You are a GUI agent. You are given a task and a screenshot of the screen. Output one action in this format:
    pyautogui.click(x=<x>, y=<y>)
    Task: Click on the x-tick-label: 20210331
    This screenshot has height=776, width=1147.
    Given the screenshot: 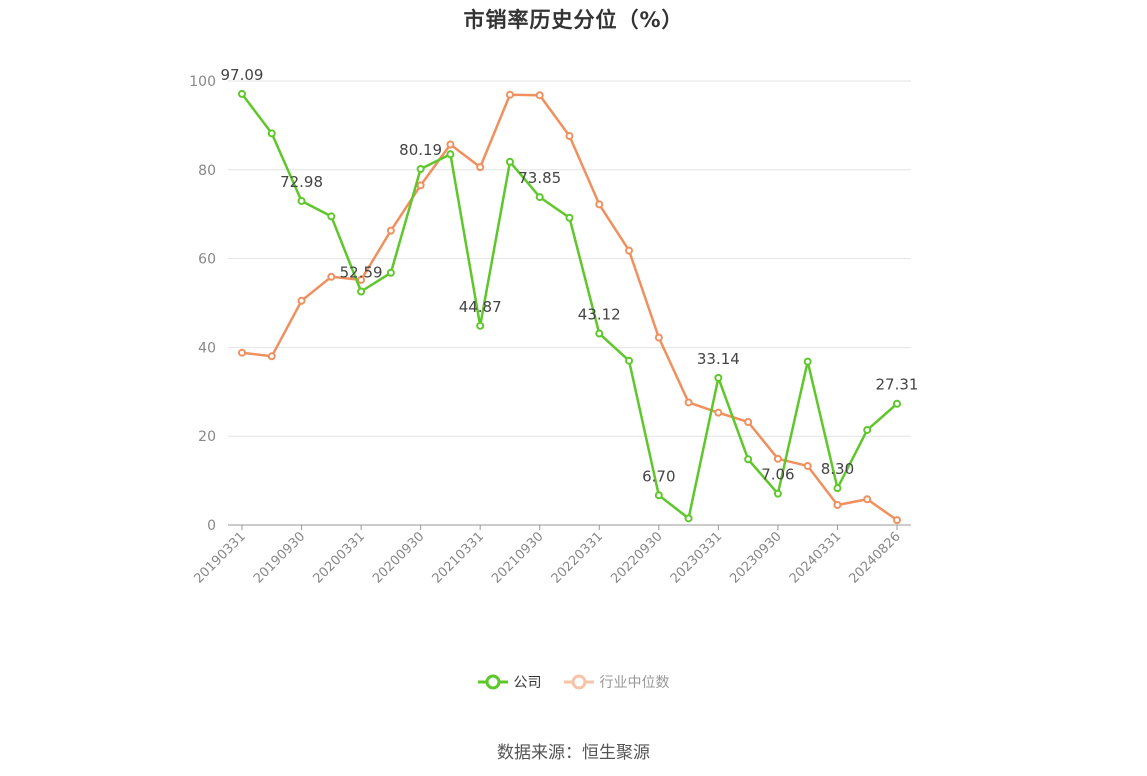 What is the action you would take?
    pyautogui.click(x=458, y=557)
    